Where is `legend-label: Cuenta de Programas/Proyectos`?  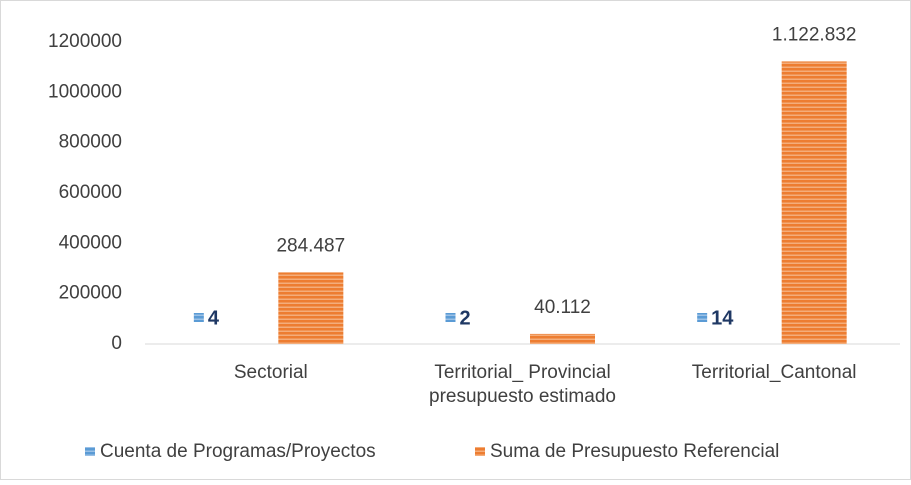 legend-label: Cuenta de Programas/Proyectos is located at coordinates (238, 451).